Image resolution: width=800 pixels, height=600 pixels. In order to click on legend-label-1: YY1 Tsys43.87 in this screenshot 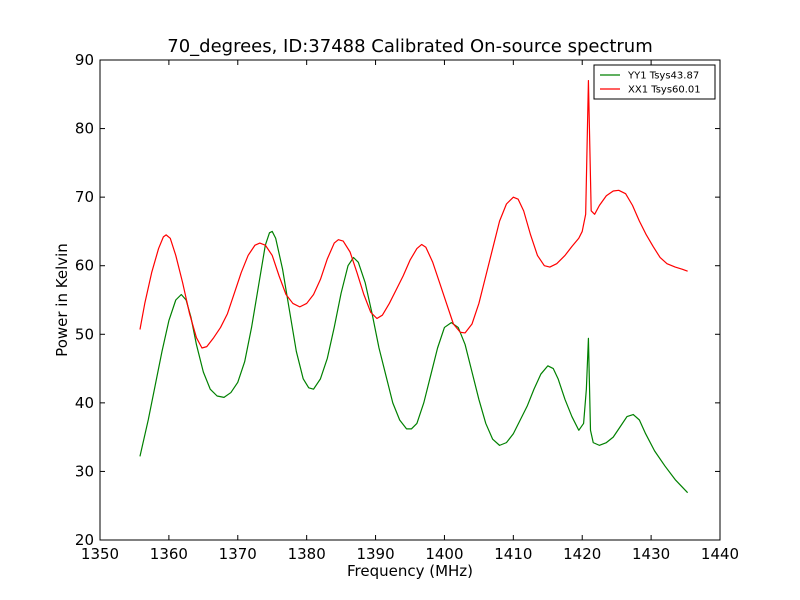, I will do `click(663, 76)`.